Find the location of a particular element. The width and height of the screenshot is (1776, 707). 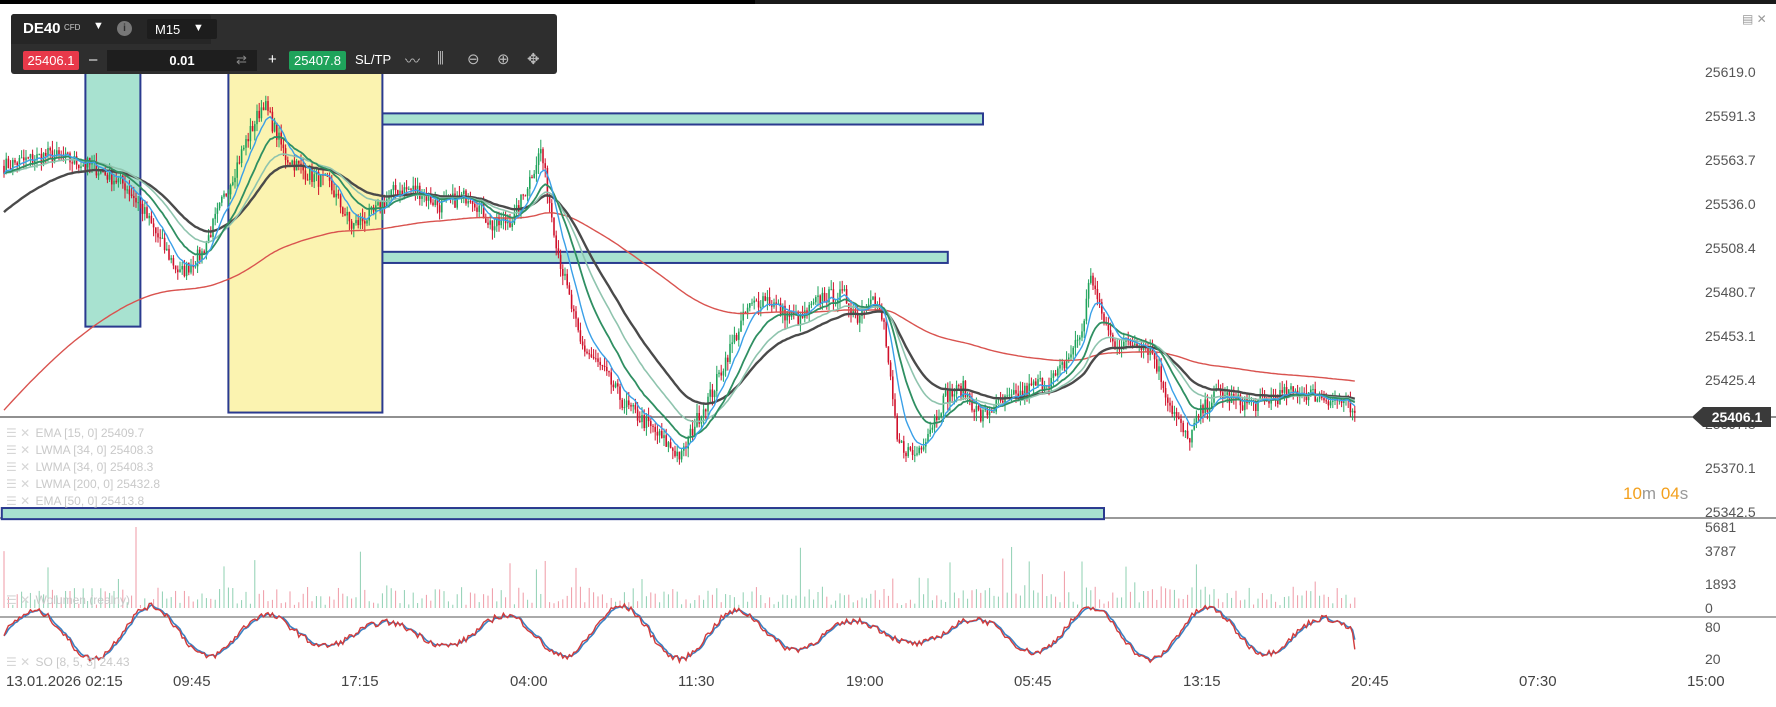

countdown-seconds: 04 is located at coordinates (1670, 493).